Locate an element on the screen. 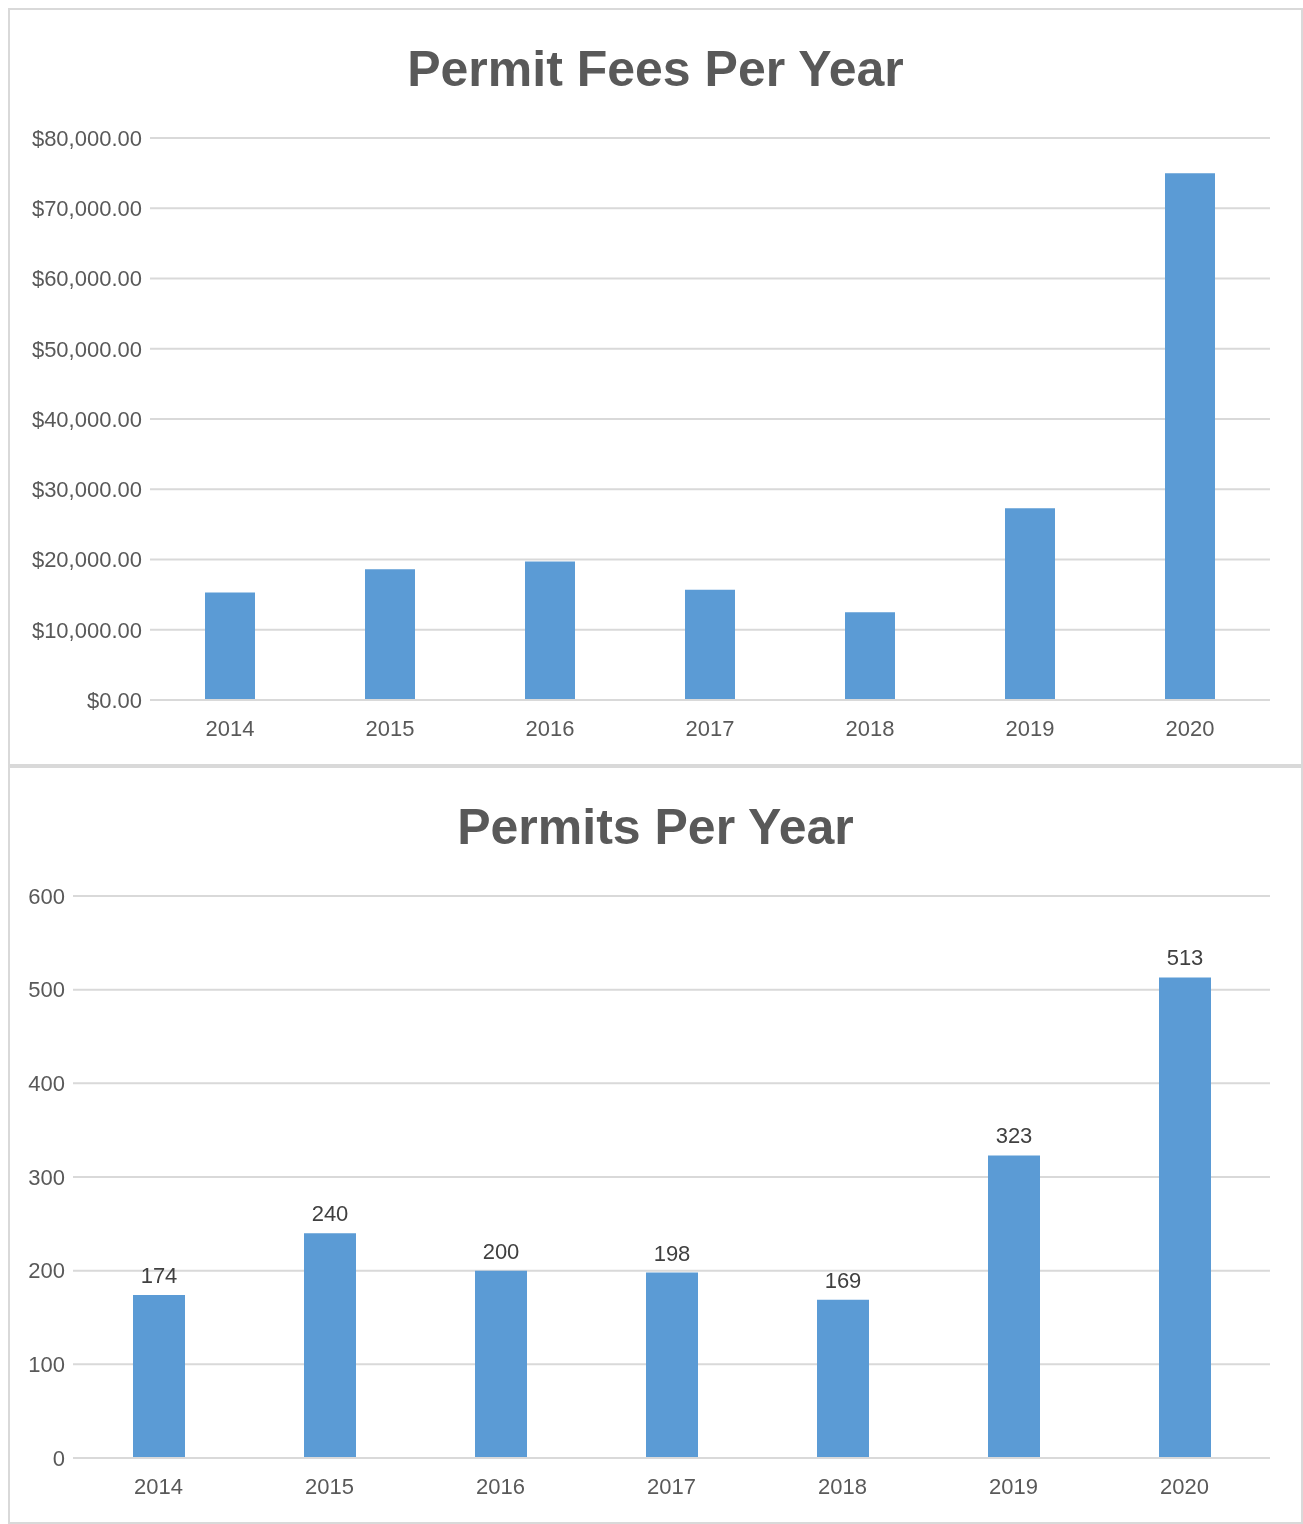  y-tick-label: $40,000.00 is located at coordinates (86, 419).